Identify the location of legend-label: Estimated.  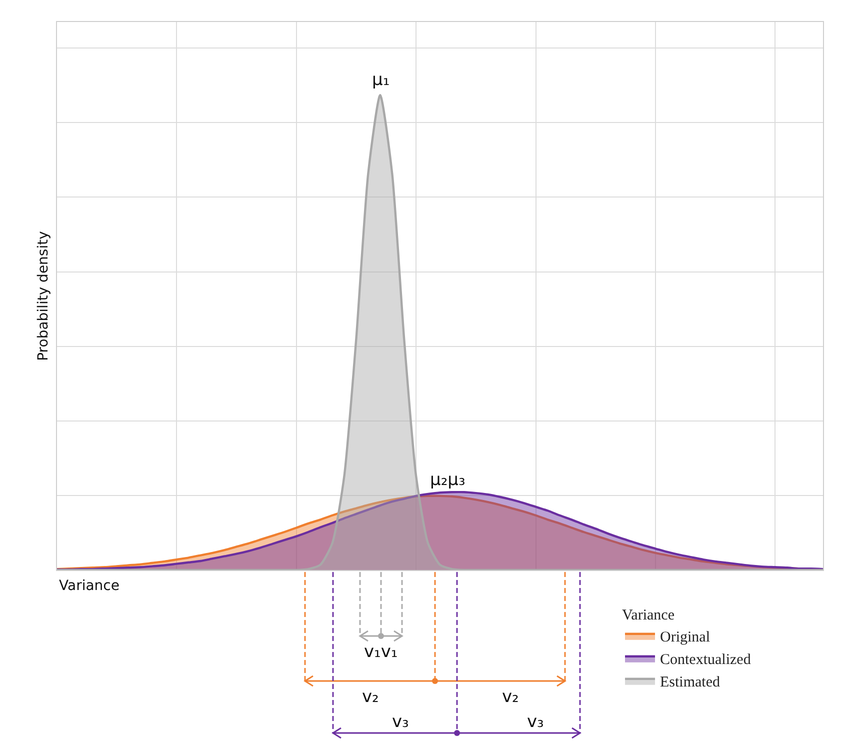
(690, 682).